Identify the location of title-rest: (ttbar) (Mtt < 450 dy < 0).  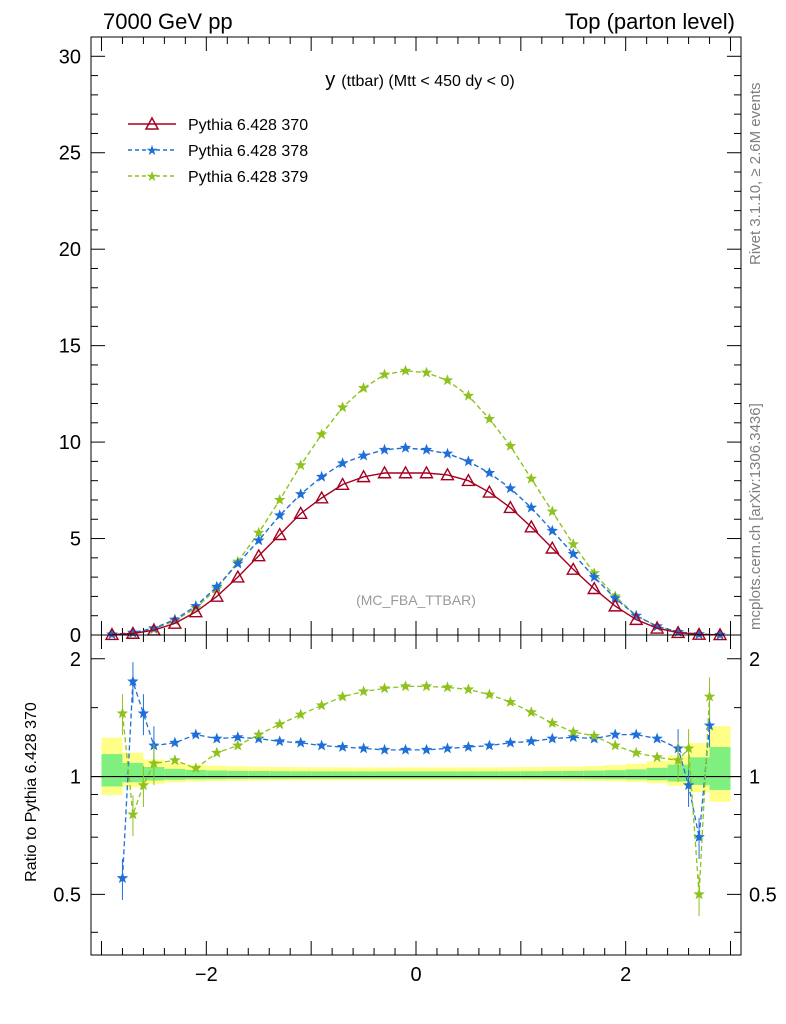
(427, 81).